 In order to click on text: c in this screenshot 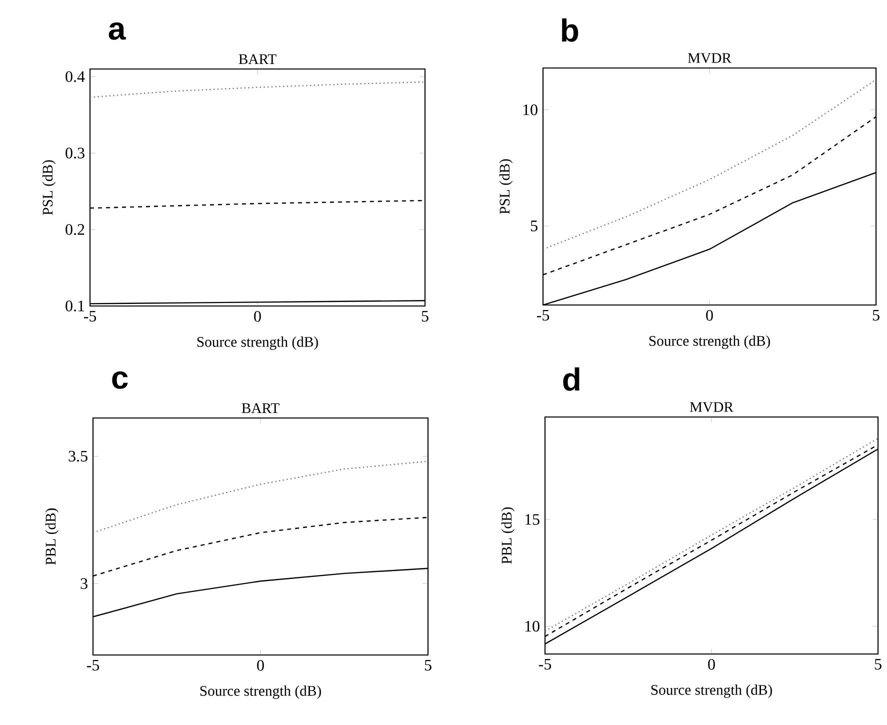, I will do `click(120, 380)`.